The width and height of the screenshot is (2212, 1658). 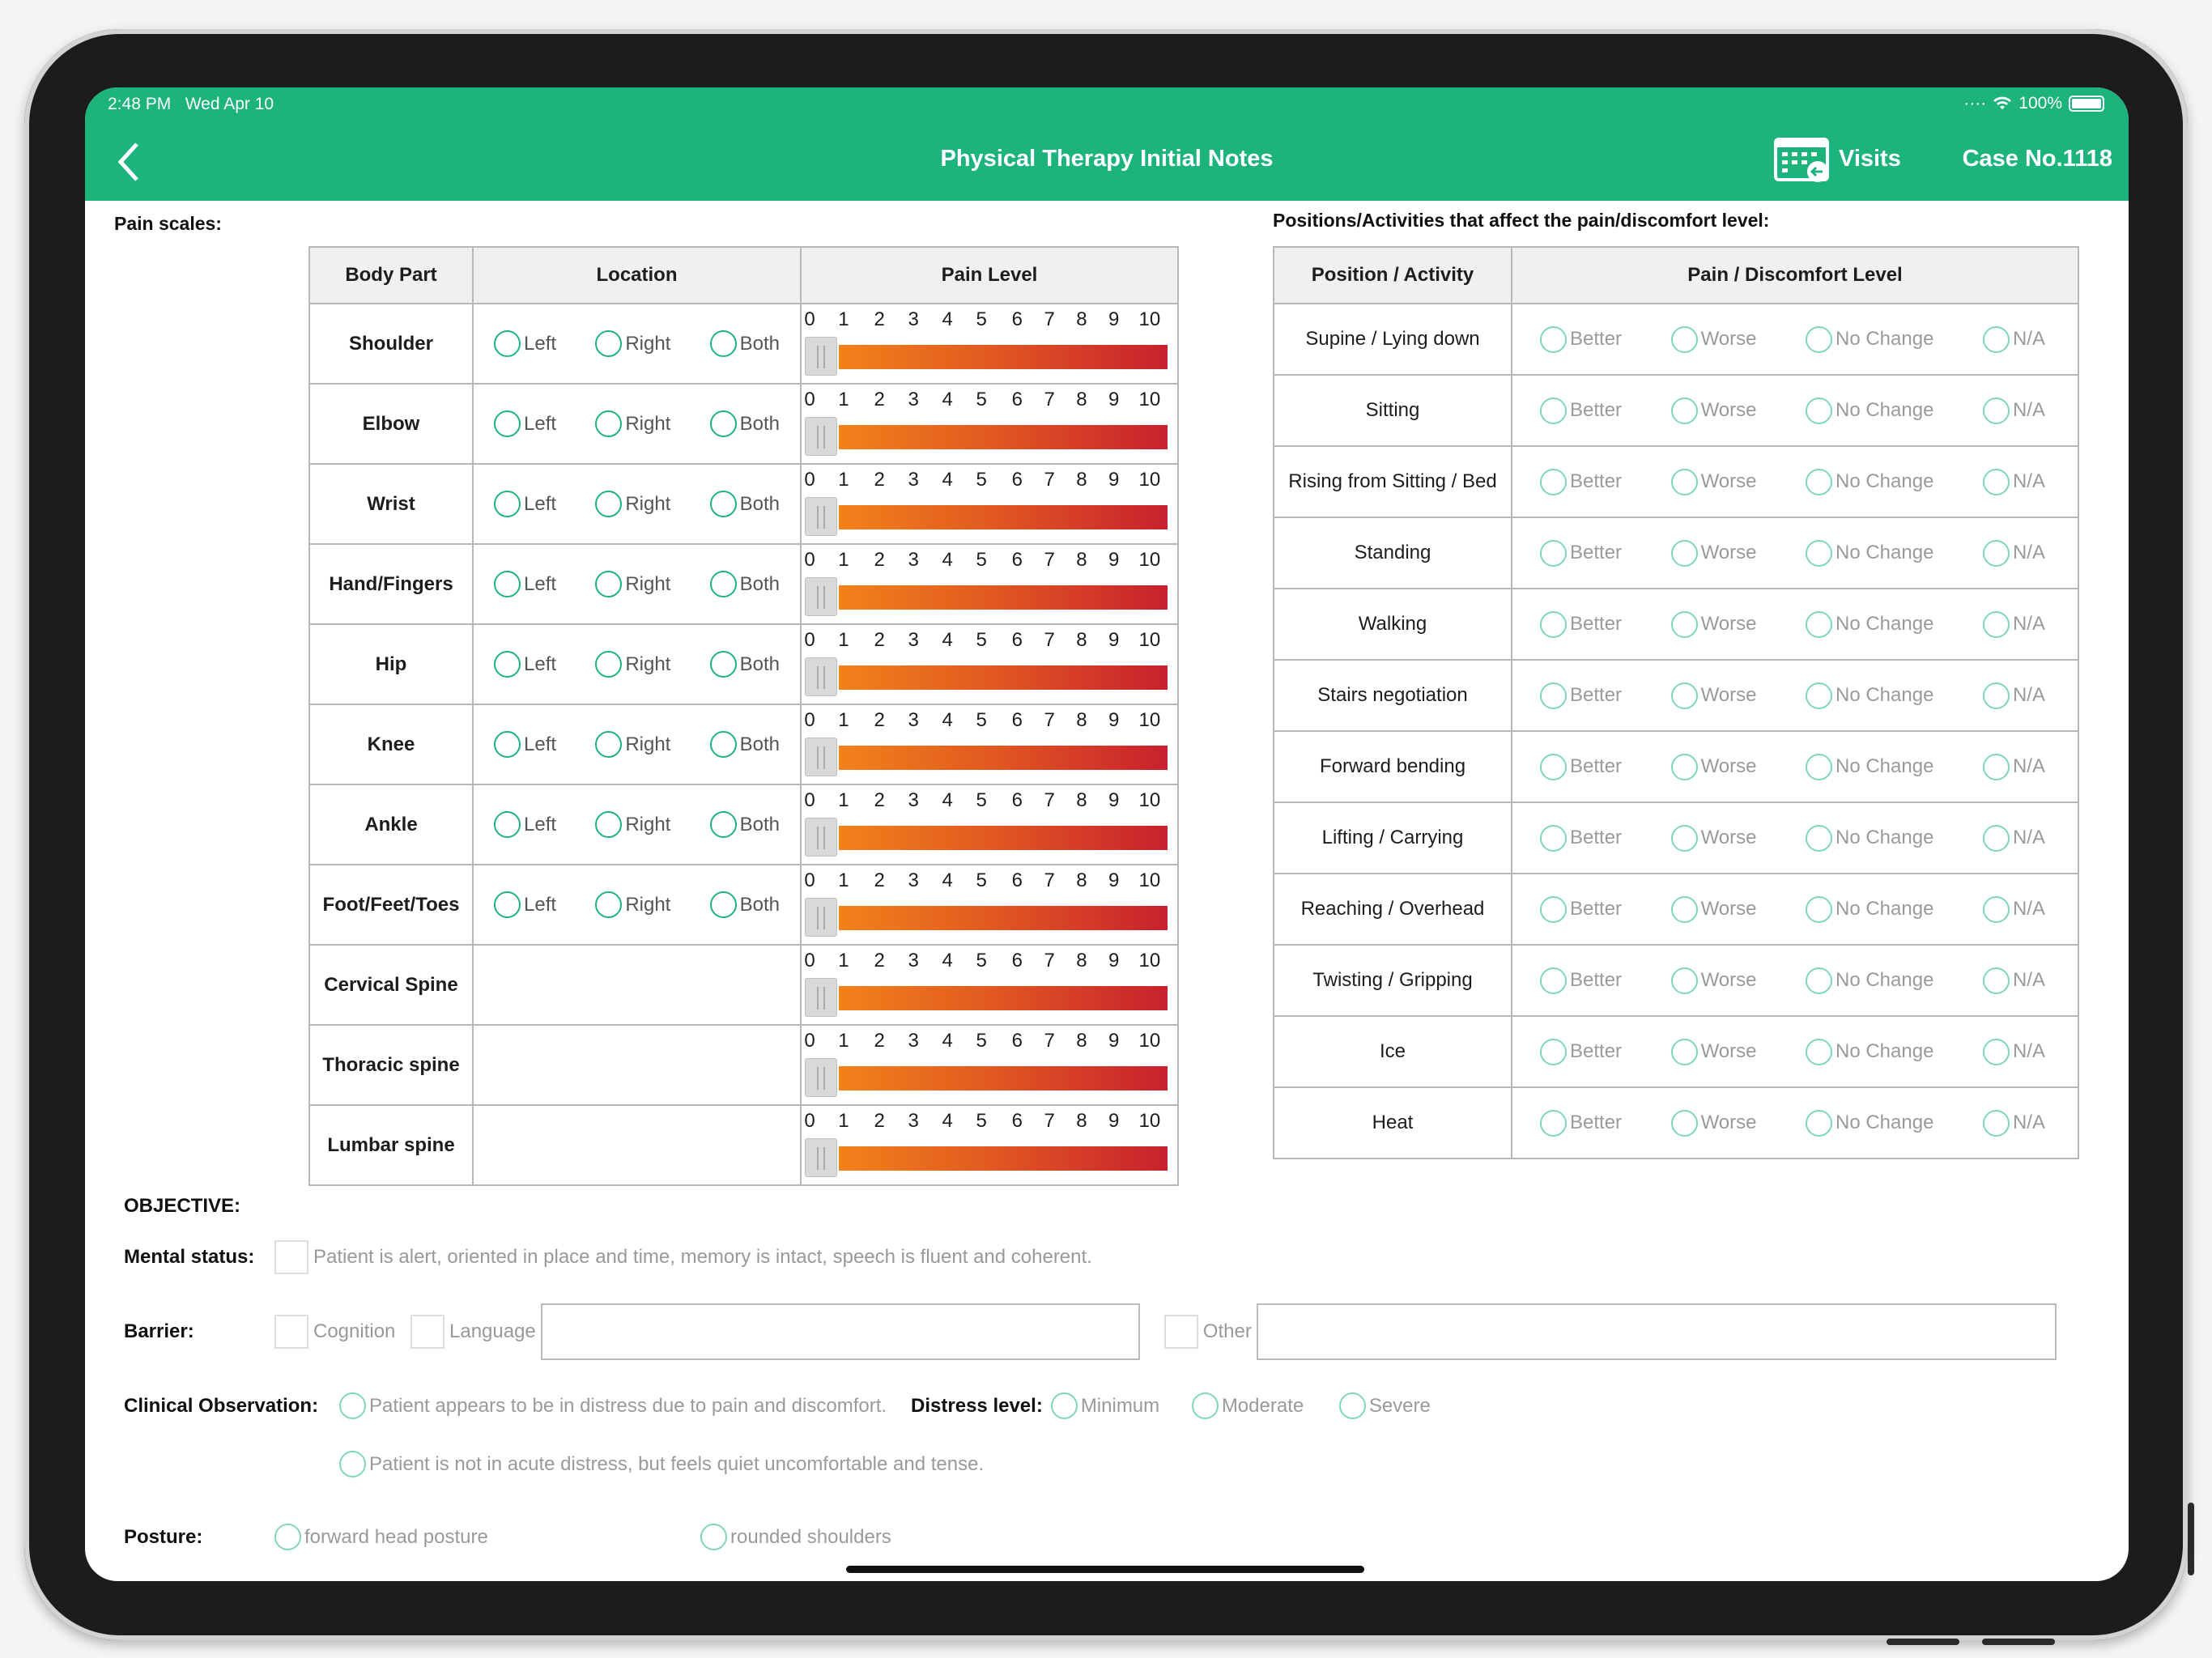 What do you see at coordinates (487, 1537) in the screenshot?
I see `forward-head-posture-radio: forward head posture` at bounding box center [487, 1537].